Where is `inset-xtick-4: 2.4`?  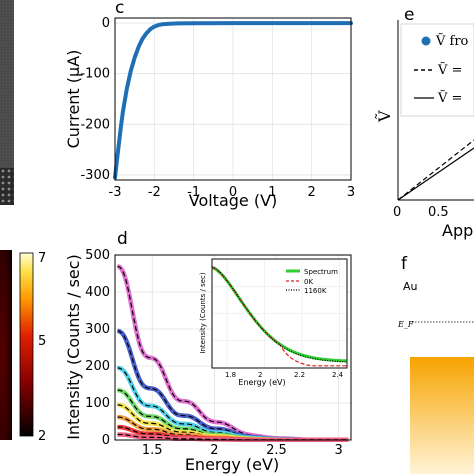 inset-xtick-4: 2.4 is located at coordinates (338, 375).